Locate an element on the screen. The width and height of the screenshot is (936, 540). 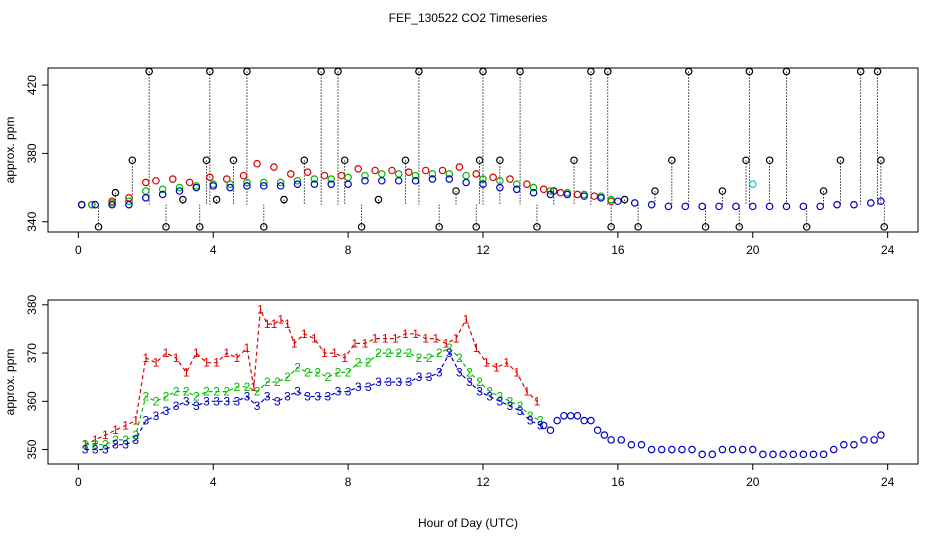
y-tick-label: 350 is located at coordinates (32, 449).